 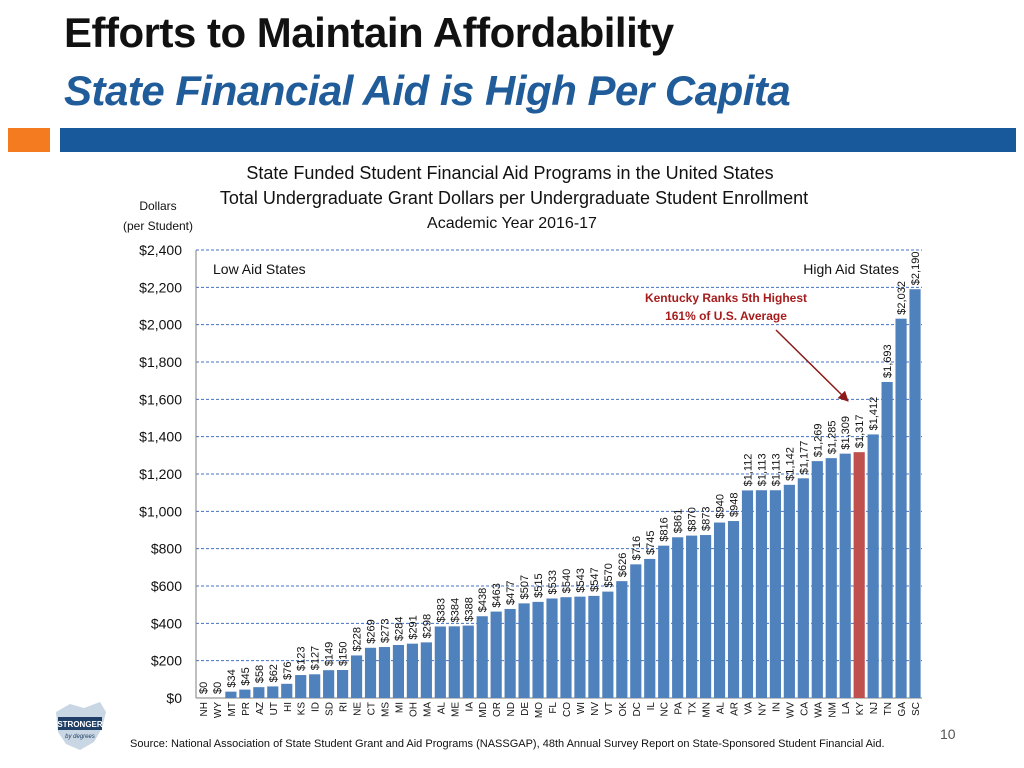 What do you see at coordinates (595, 709) in the screenshot?
I see `category-label: NV` at bounding box center [595, 709].